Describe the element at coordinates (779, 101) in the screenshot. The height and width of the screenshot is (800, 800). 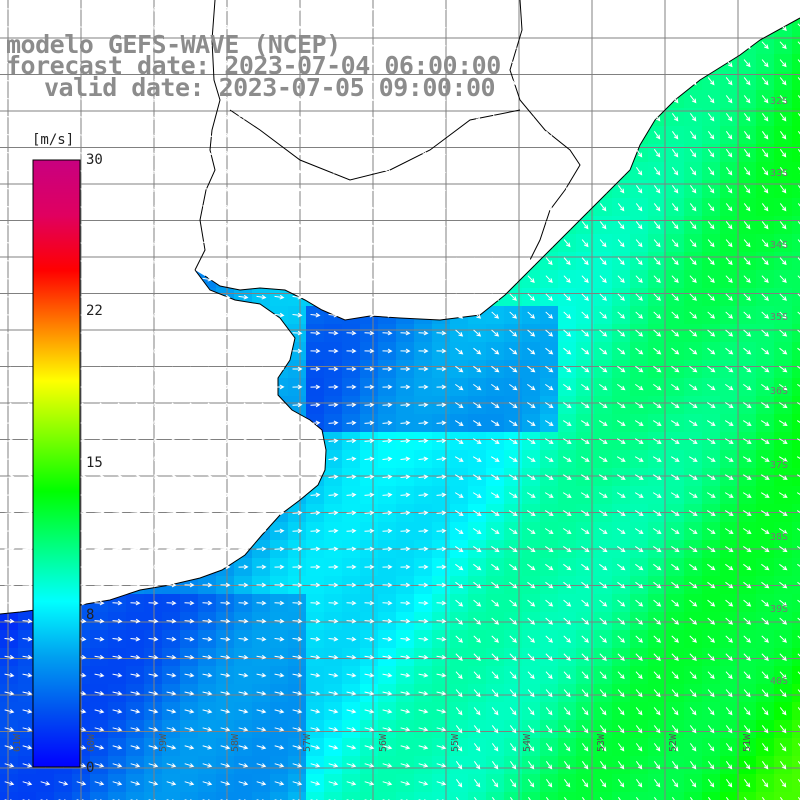
I see `lat-label: 32S` at that location.